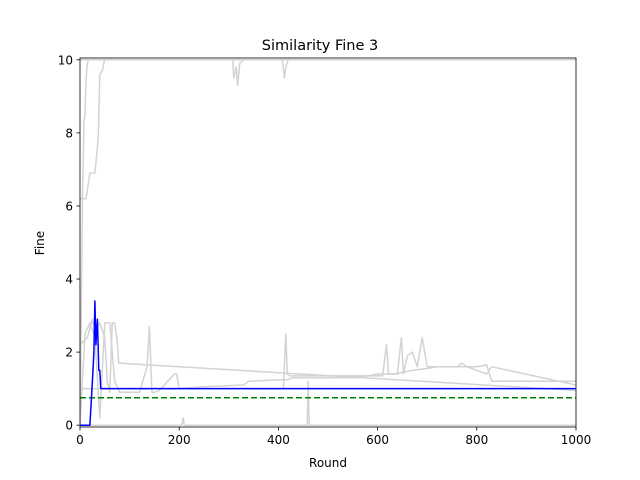 This screenshot has width=640, height=480. I want to click on y-tick-label: 8, so click(69, 133).